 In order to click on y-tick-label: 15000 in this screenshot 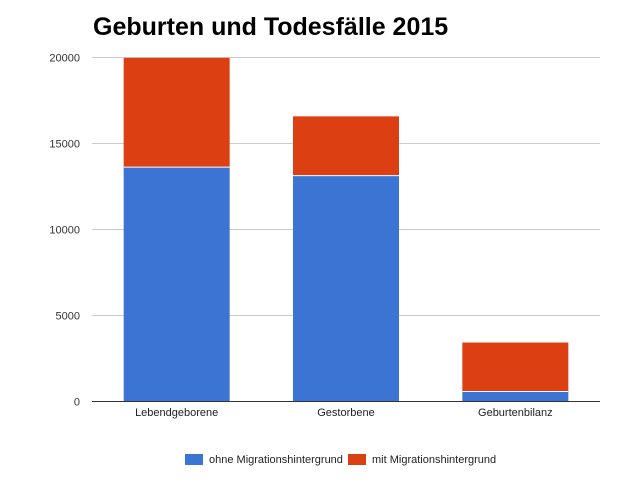, I will do `click(64, 145)`.